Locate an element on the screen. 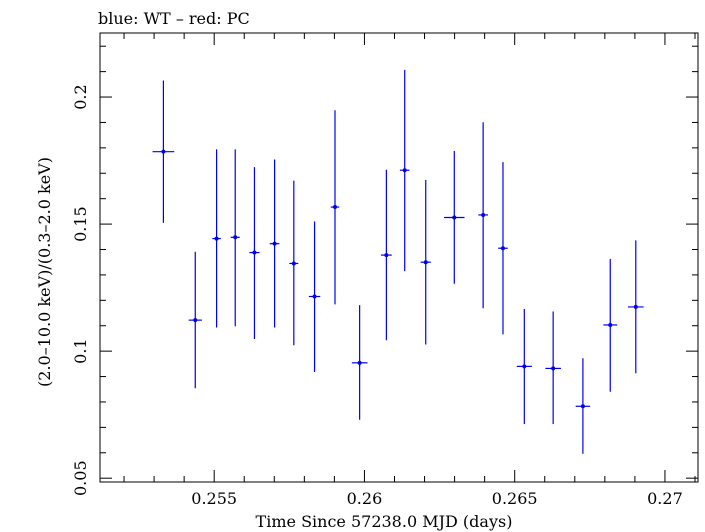  y-tick-label: 0.15 is located at coordinates (80, 224).